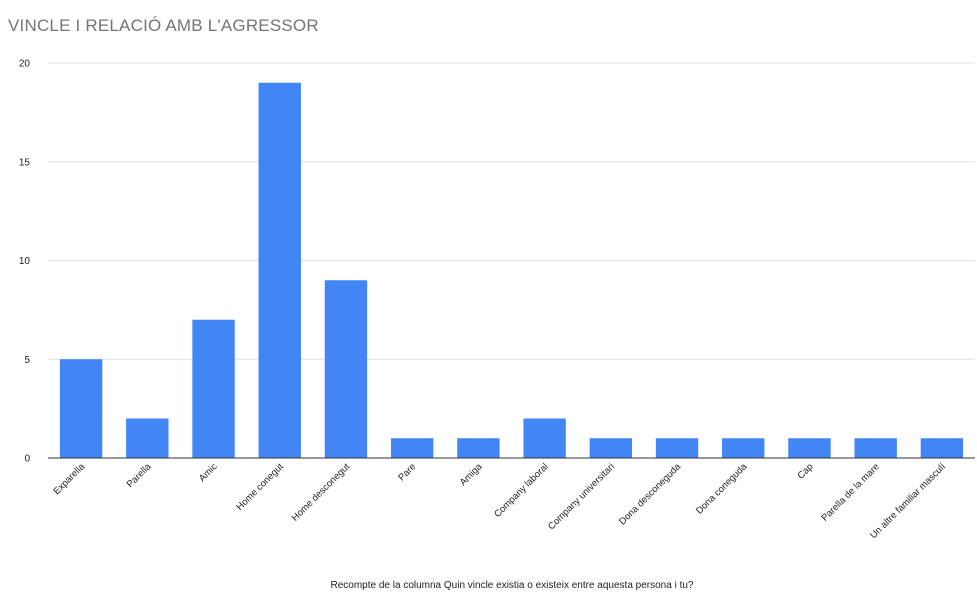 The image size is (977, 594). I want to click on y-tick-label: 5, so click(27, 360).